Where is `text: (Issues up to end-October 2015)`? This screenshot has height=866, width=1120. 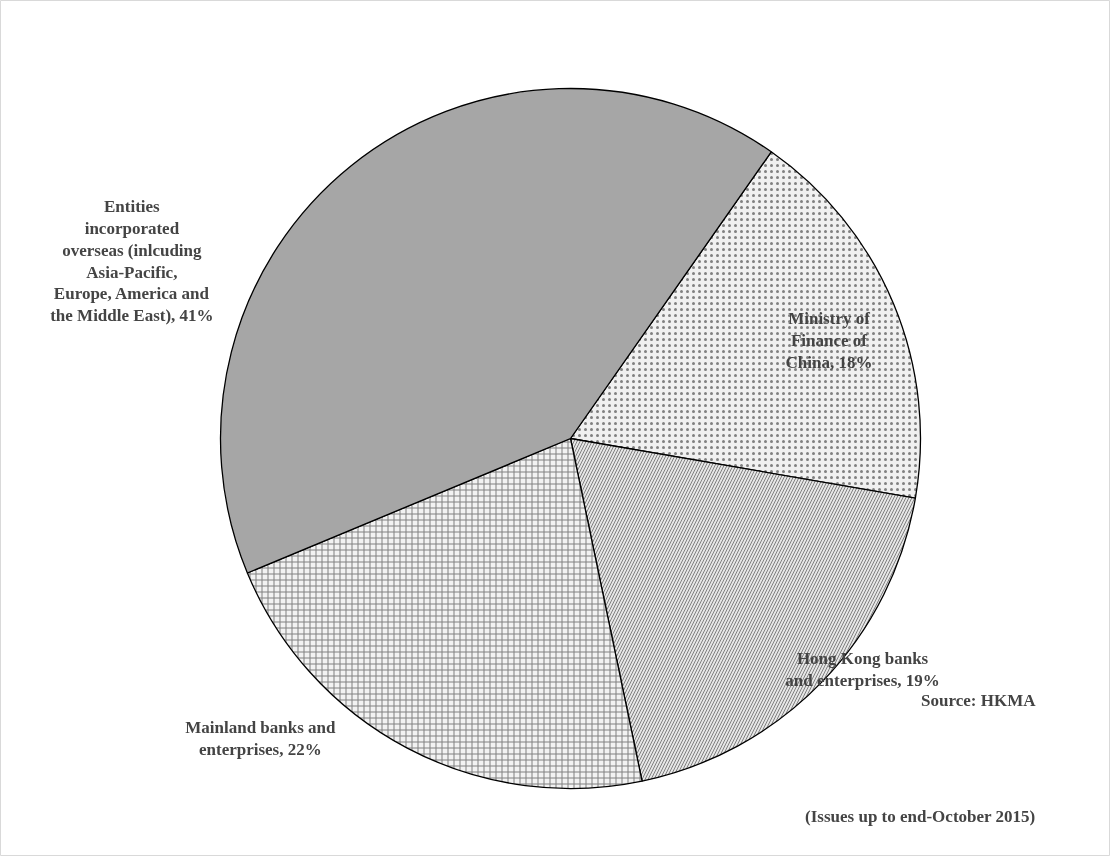 text: (Issues up to end-October 2015) is located at coordinates (920, 816).